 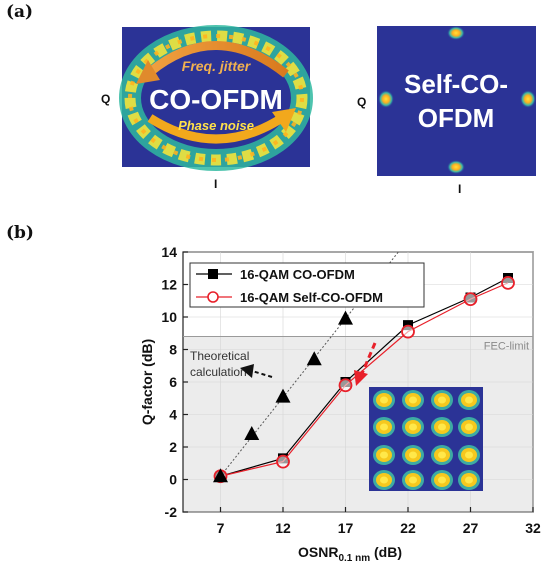 What do you see at coordinates (171, 512) in the screenshot?
I see `y-tick-label: -2` at bounding box center [171, 512].